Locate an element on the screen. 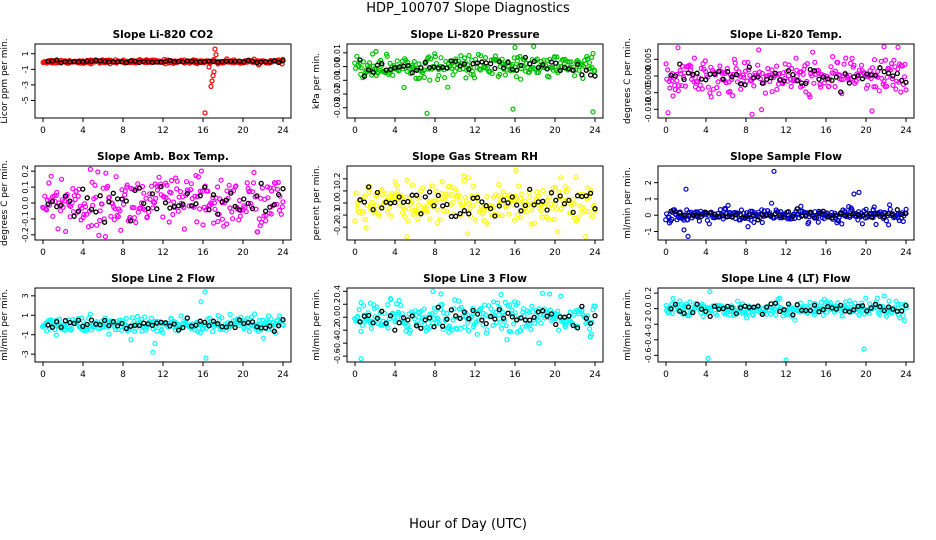 This screenshot has height=540, width=936. y-tick-label: 3 is located at coordinates (25, 295).